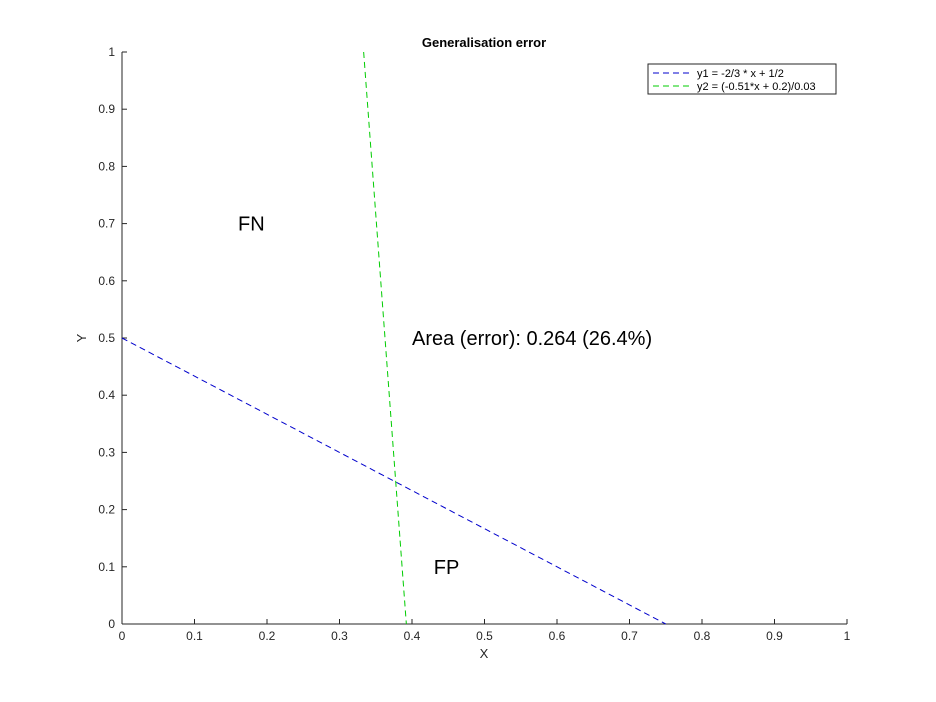 This screenshot has width=936, height=702. What do you see at coordinates (532, 339) in the screenshot?
I see `annotation-2: Area (error): 0.264 (26.4%)` at bounding box center [532, 339].